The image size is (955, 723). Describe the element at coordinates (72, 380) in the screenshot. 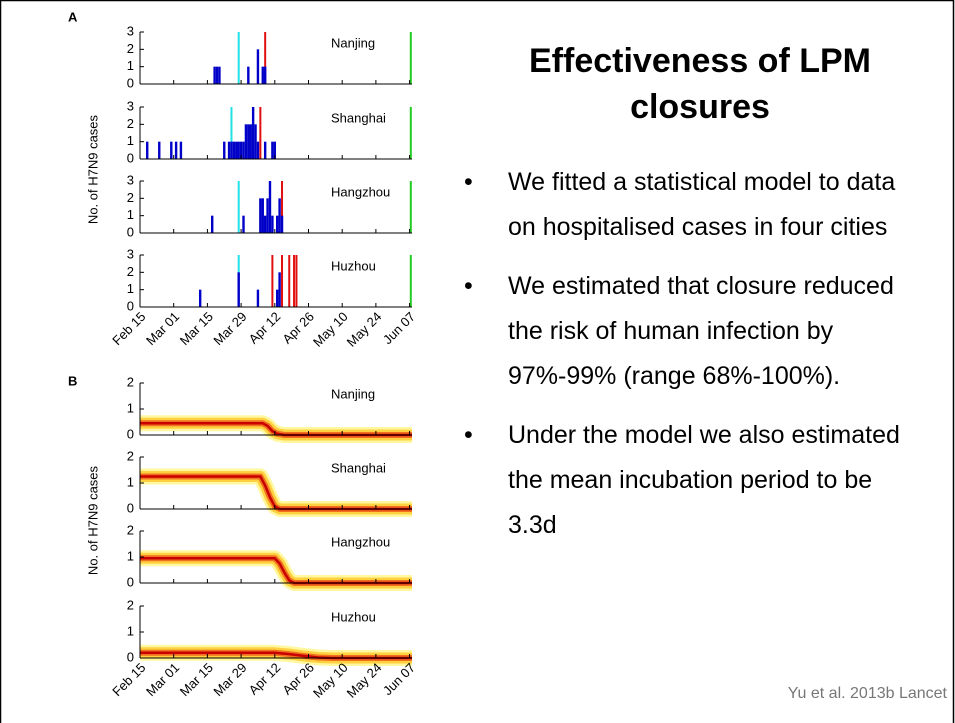

I see `panel-label: B` at that location.